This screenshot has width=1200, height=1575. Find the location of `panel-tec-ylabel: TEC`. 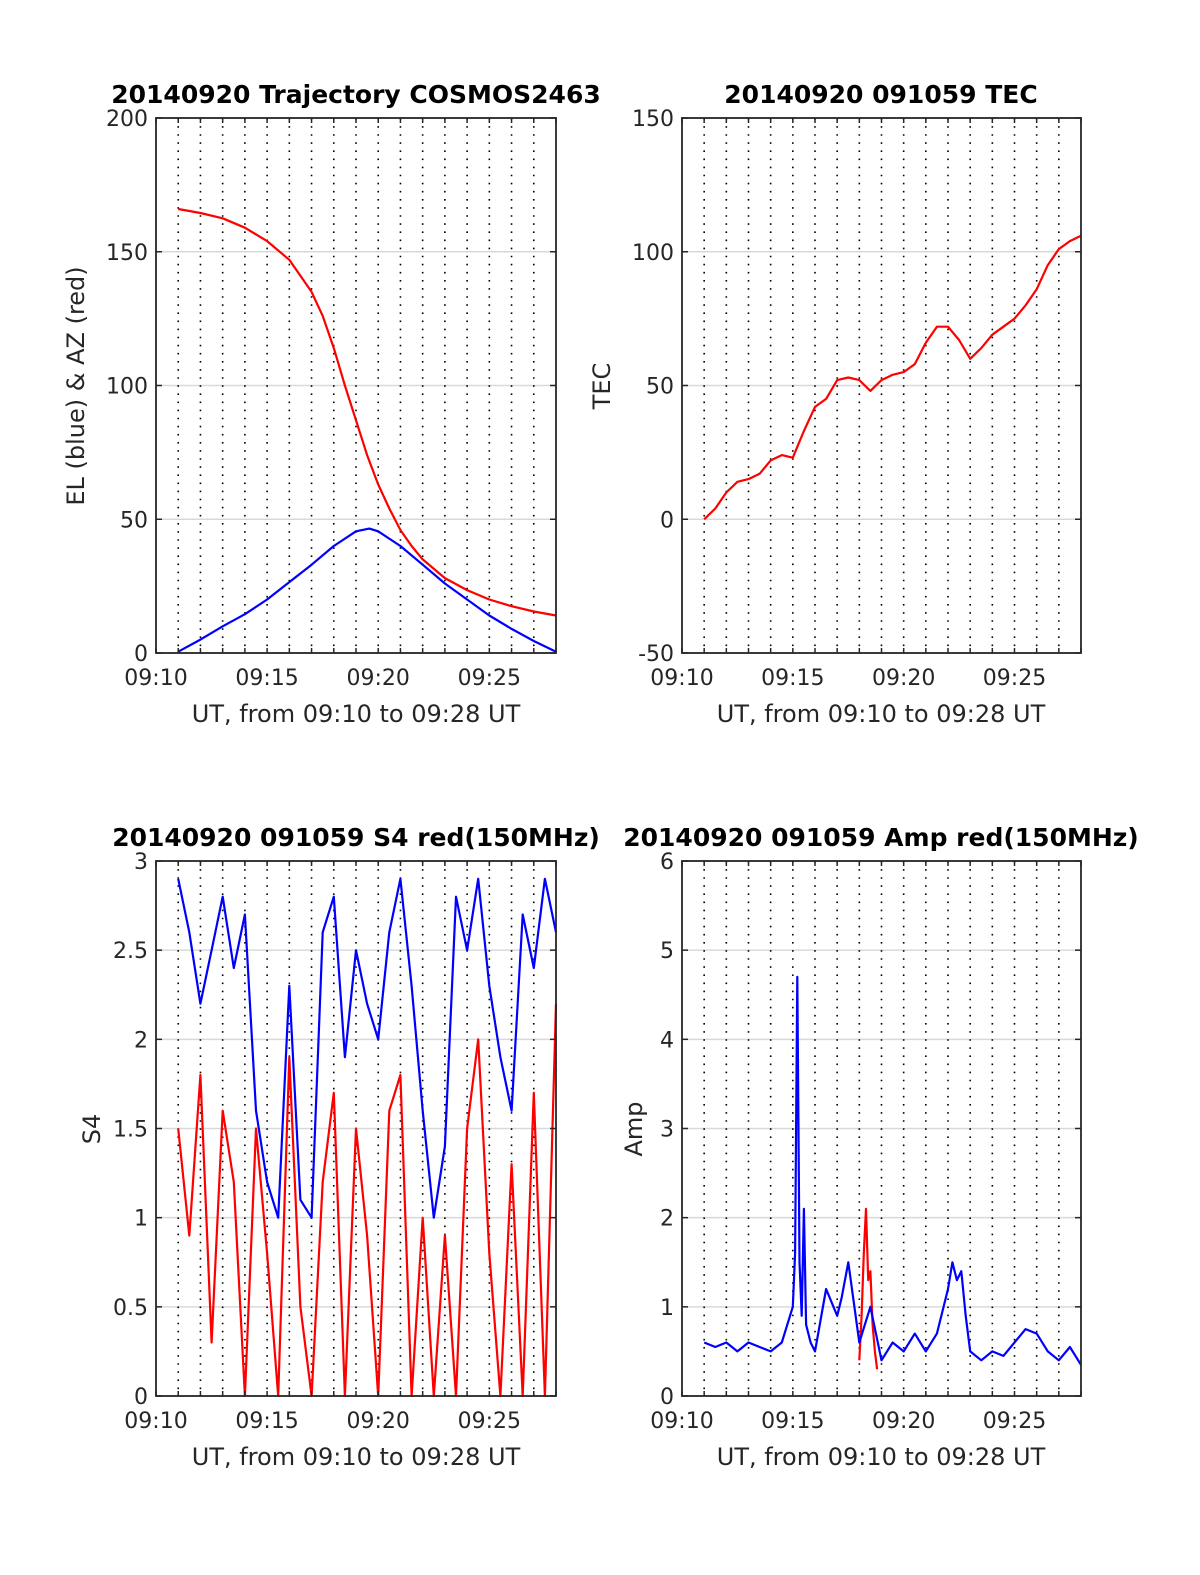

panel-tec-ylabel: TEC is located at coordinates (602, 387).